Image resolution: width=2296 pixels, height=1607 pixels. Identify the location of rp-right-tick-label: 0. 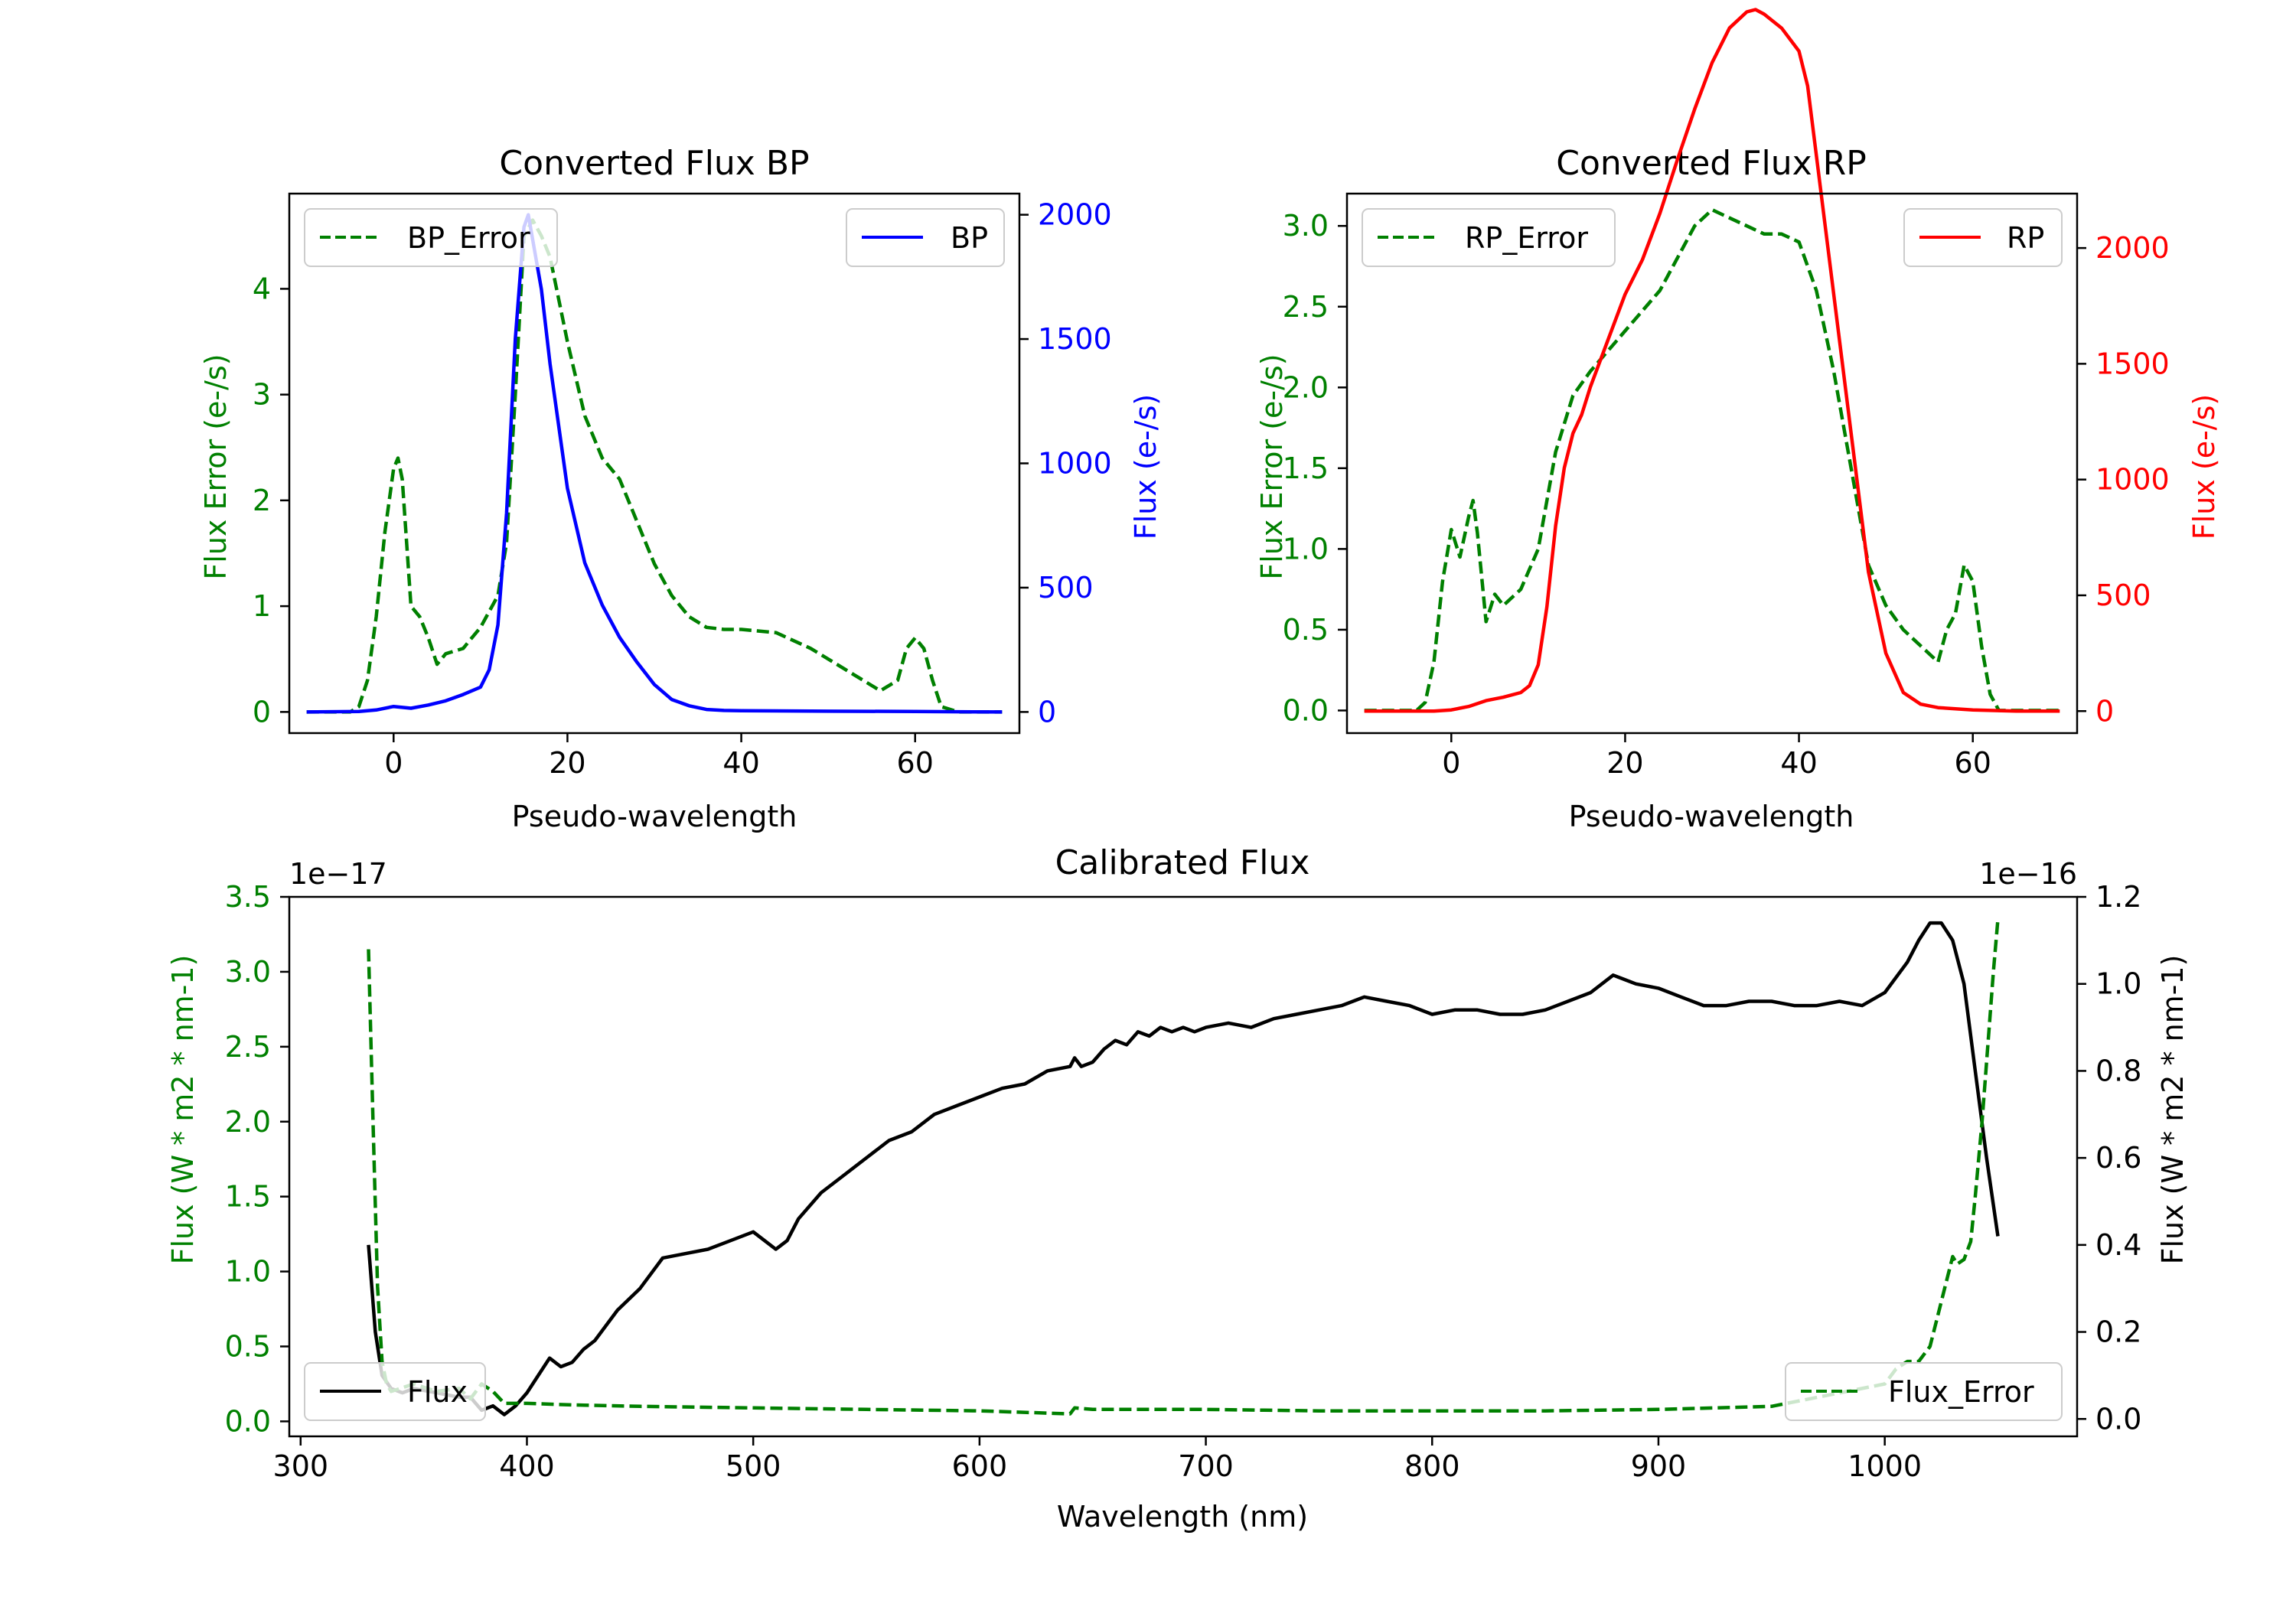
(2104, 711).